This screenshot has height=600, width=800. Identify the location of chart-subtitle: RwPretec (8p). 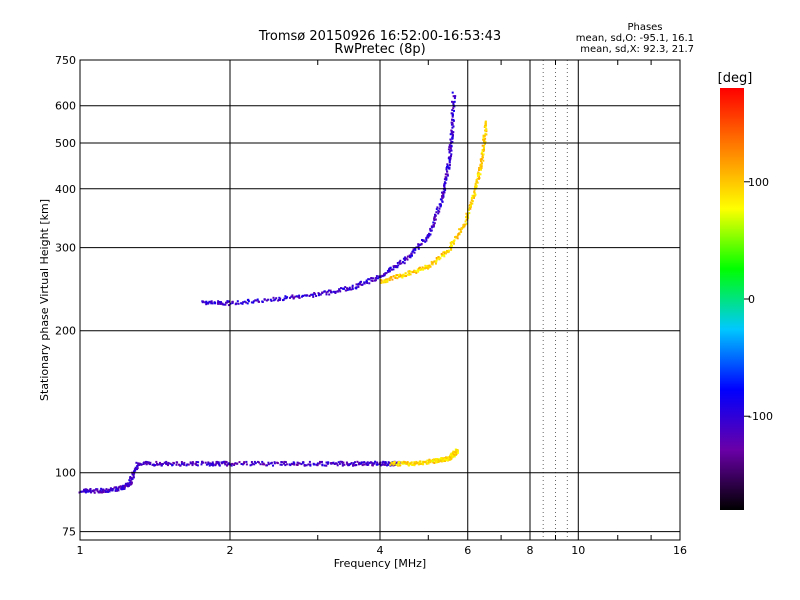
(379, 49).